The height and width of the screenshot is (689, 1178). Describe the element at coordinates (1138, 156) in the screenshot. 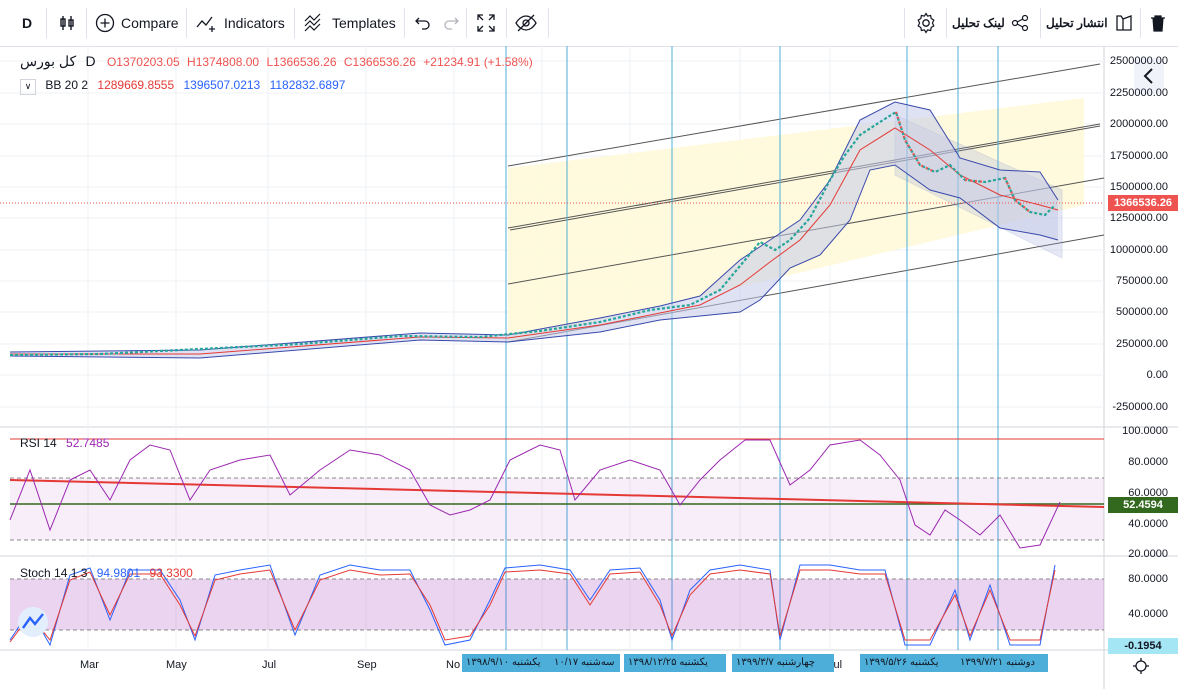

I see `price-axis-label: 1750000.00` at that location.